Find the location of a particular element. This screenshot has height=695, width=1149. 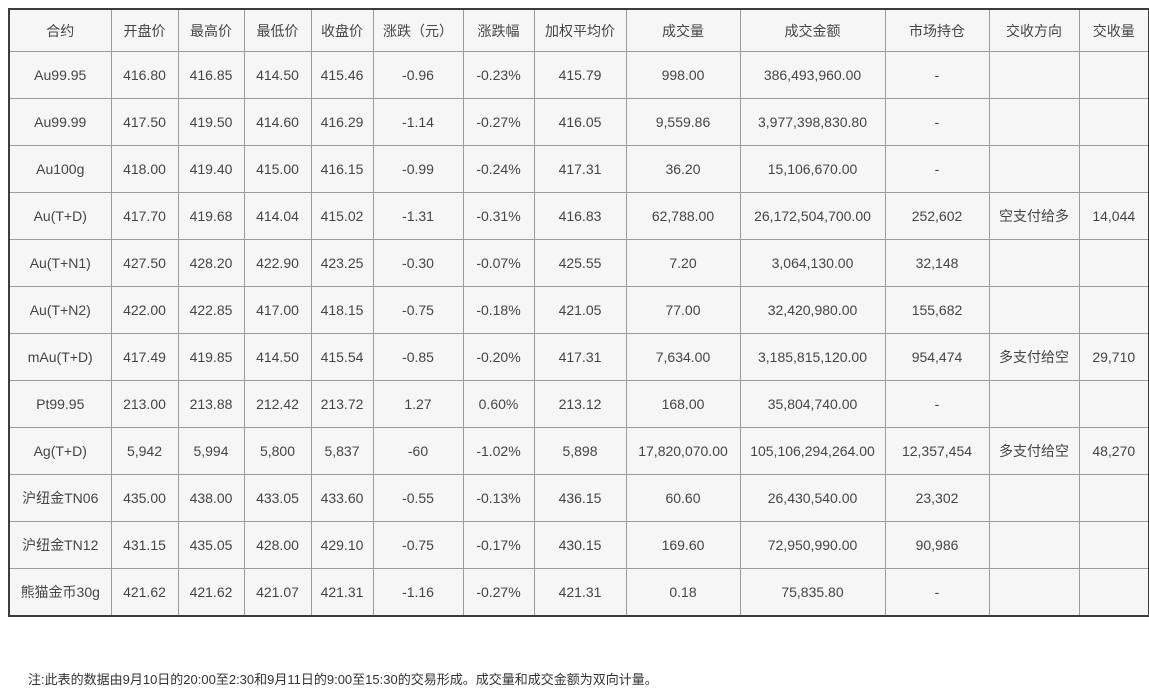

table-cell: 414.50 is located at coordinates (277, 75).